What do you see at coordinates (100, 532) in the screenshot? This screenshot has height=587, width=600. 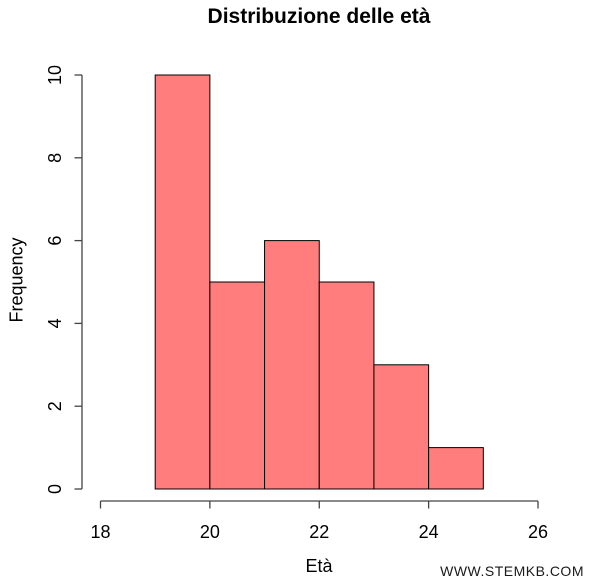 I see `x-axis-tick-label: 18` at bounding box center [100, 532].